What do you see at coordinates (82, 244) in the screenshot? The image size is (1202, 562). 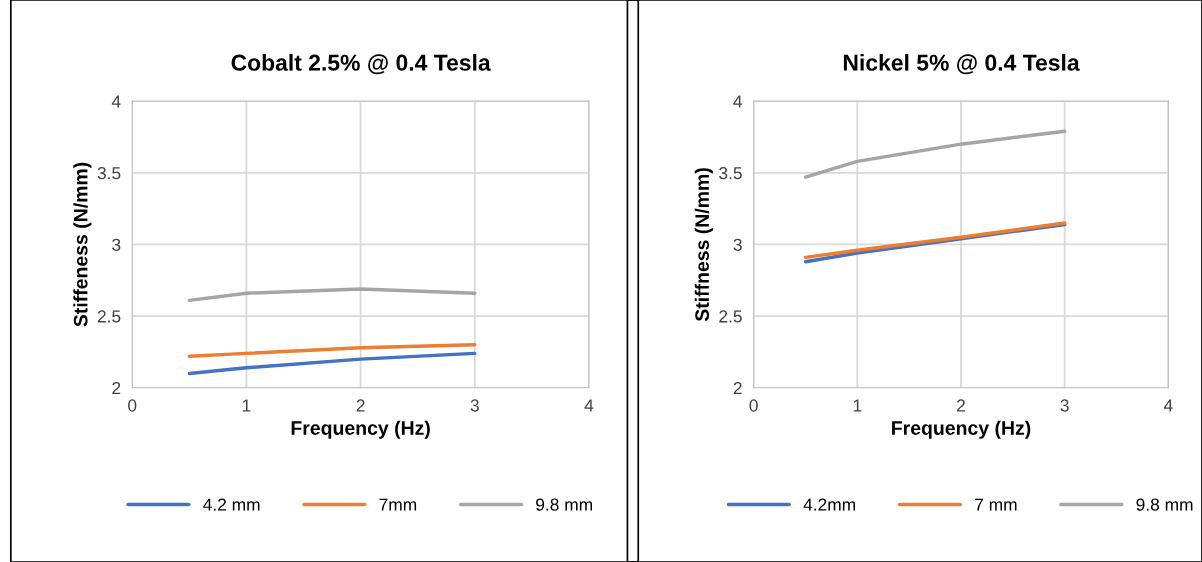 I see `y-axis-title: Stiffeness (N/mm)` at bounding box center [82, 244].